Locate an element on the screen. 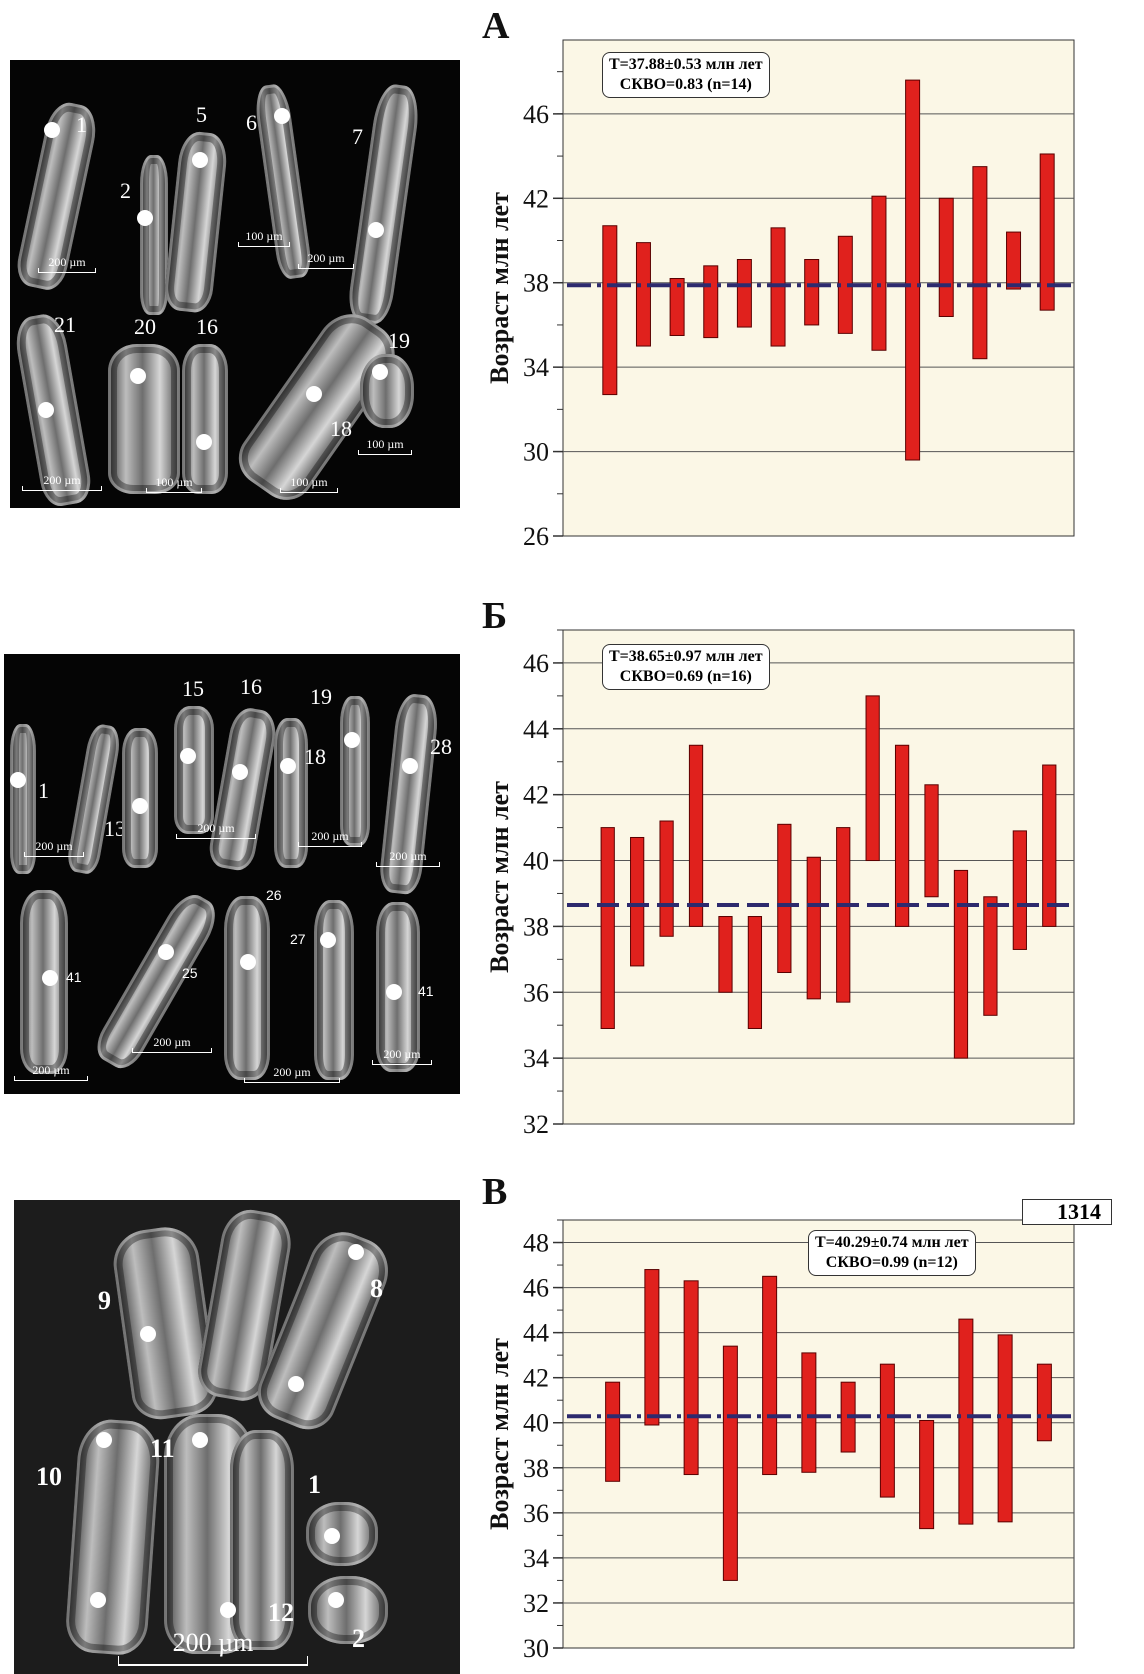 The image size is (1144, 1674). grain-label: 10 is located at coordinates (49, 1476).